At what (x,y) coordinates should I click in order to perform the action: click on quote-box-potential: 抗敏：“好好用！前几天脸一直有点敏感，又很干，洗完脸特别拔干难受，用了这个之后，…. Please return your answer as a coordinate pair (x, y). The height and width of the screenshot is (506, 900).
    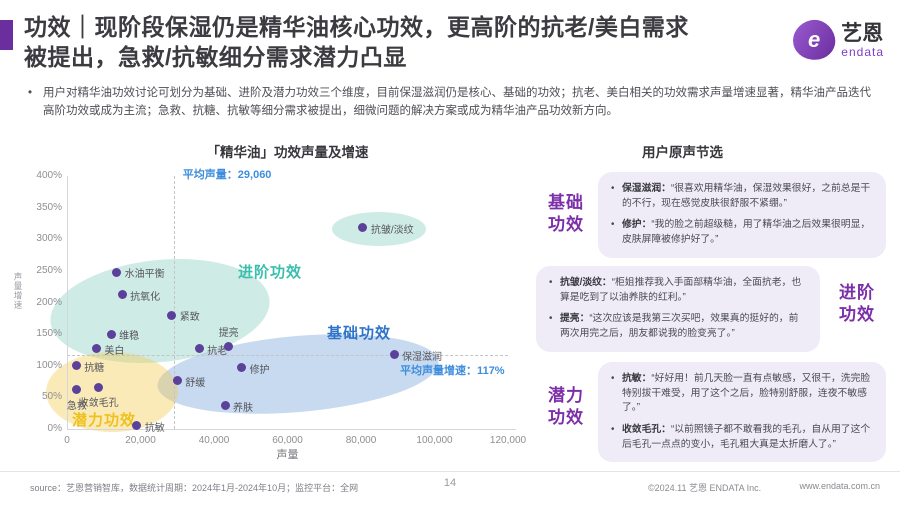
    Looking at the image, I should click on (742, 412).